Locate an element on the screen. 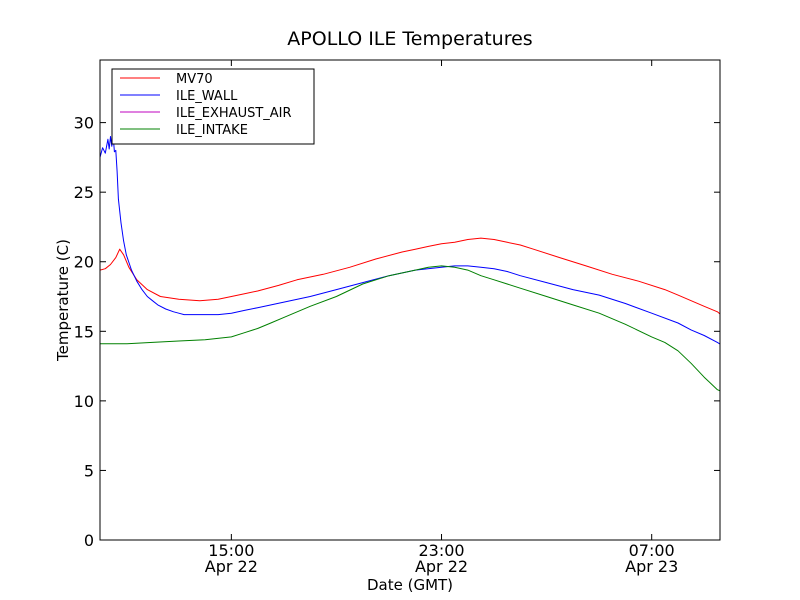 The image size is (800, 600). x-tick-label-time: 23:00 is located at coordinates (441, 550).